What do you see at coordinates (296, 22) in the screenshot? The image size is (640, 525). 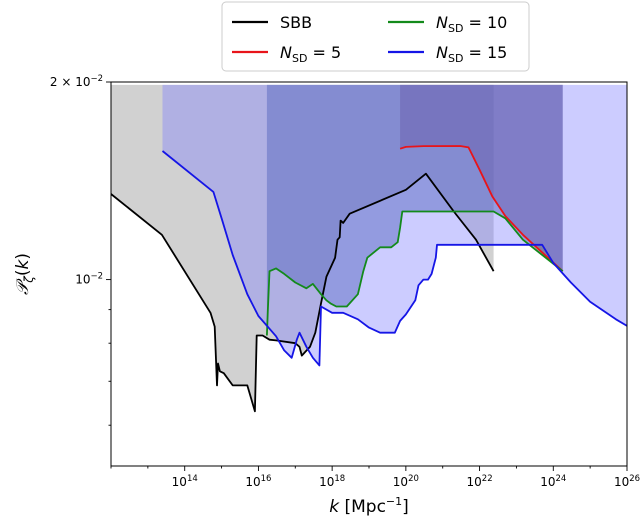 I see `legend-label-sbb: SBB` at bounding box center [296, 22].